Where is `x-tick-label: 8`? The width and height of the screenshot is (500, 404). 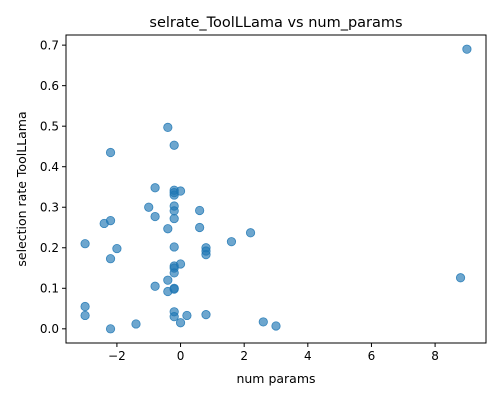
x-tick-label: 8 is located at coordinates (435, 356).